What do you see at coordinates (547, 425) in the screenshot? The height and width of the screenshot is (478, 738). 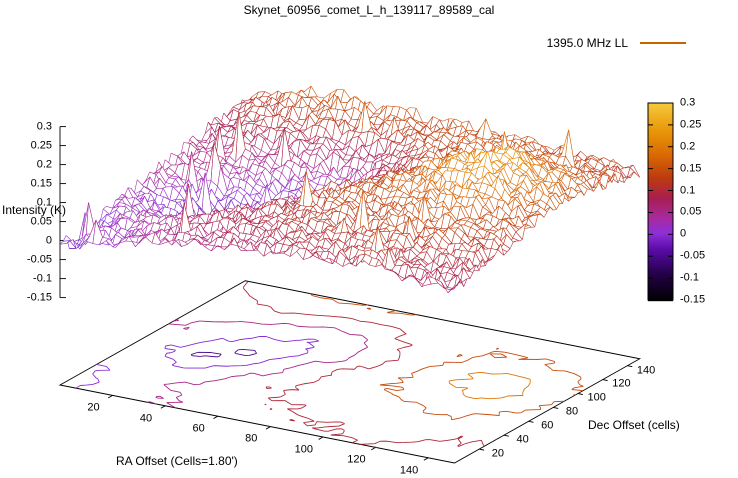 I see `y-tick-label: 60` at bounding box center [547, 425].